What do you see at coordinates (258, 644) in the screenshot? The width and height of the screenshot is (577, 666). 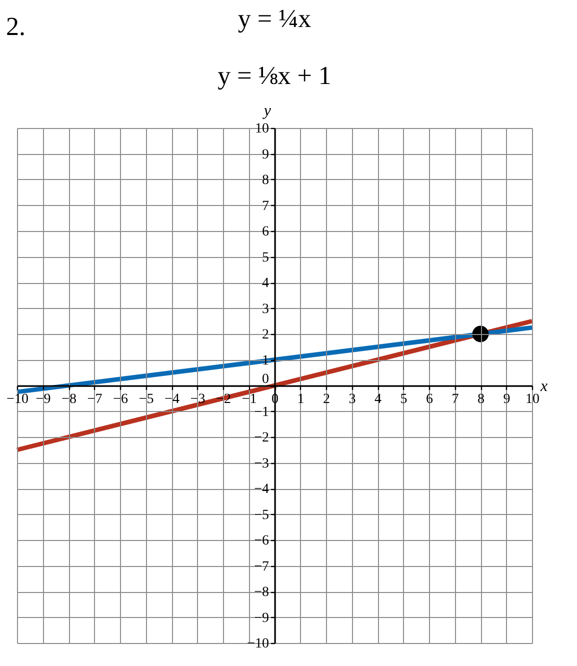 I see `y-tick-label: −10` at bounding box center [258, 644].